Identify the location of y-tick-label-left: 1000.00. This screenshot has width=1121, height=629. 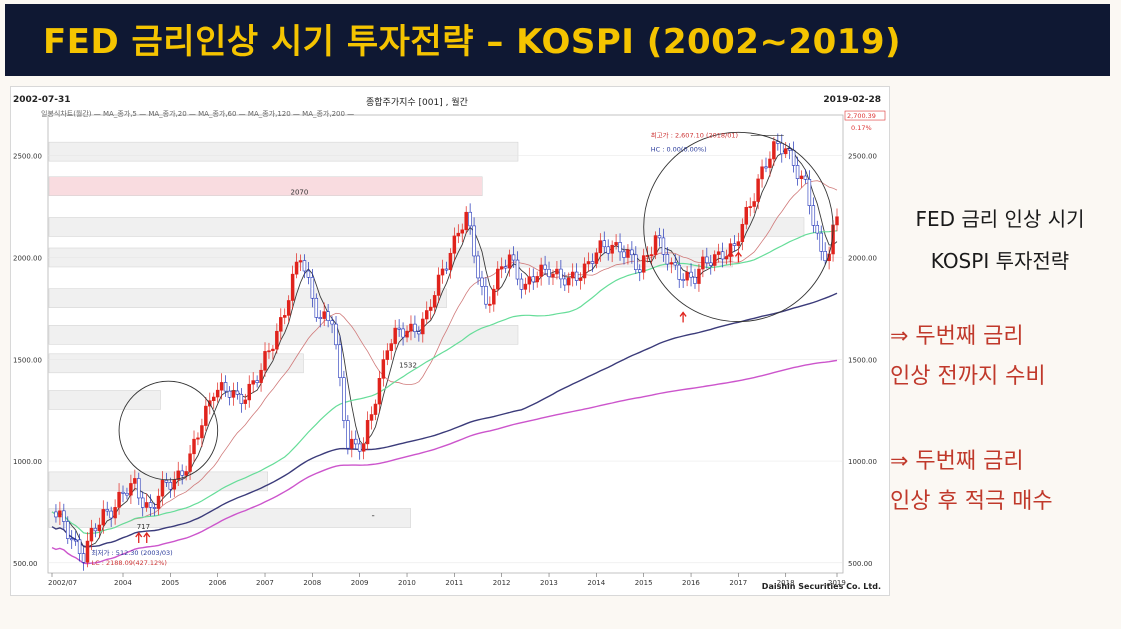
(27, 462).